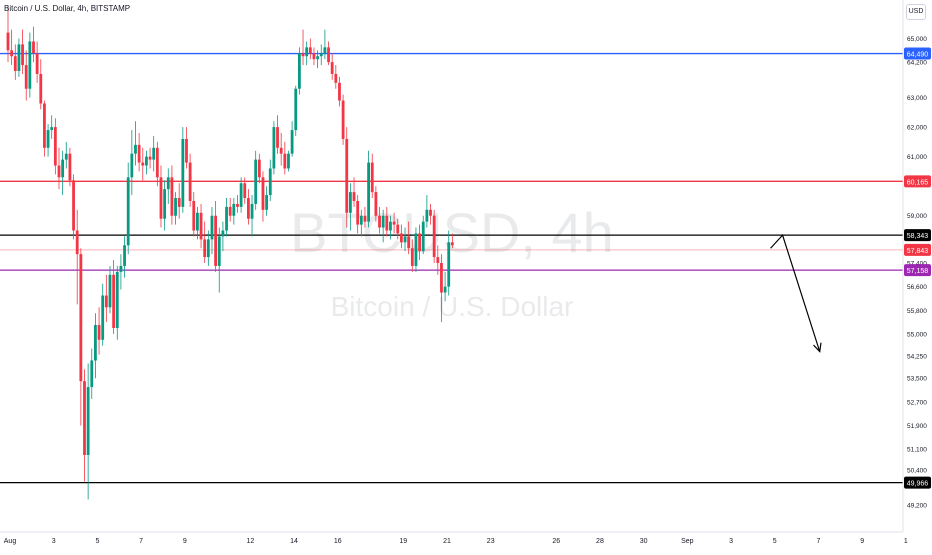 This screenshot has width=932, height=555. What do you see at coordinates (916, 12) in the screenshot?
I see `currency-button: USD` at bounding box center [916, 12].